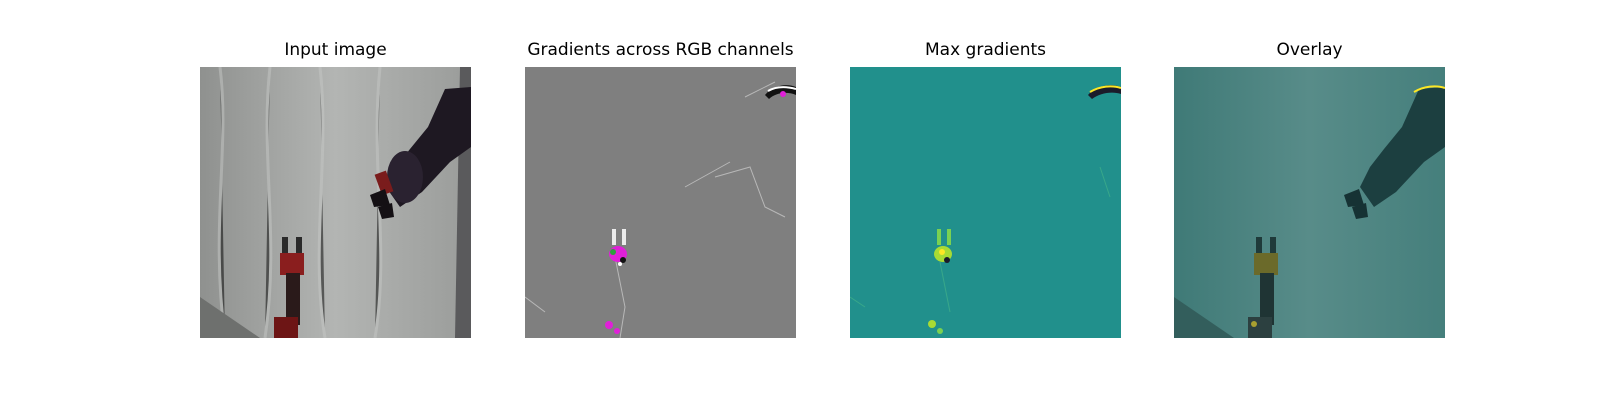  Describe the element at coordinates (618, 247) in the screenshot. I see `gradient-hotspot-gripper` at that location.